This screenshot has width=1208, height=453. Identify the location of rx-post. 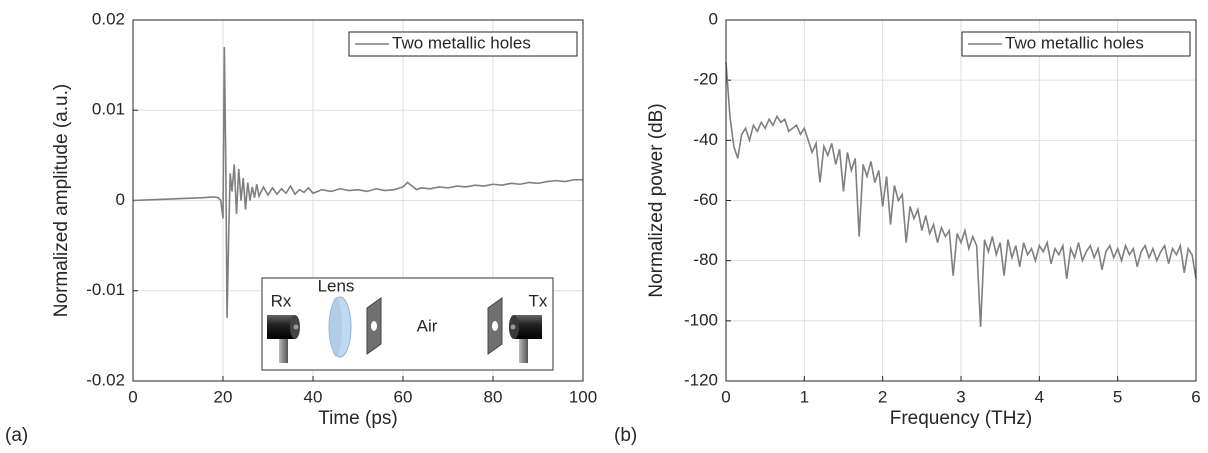
(283, 349).